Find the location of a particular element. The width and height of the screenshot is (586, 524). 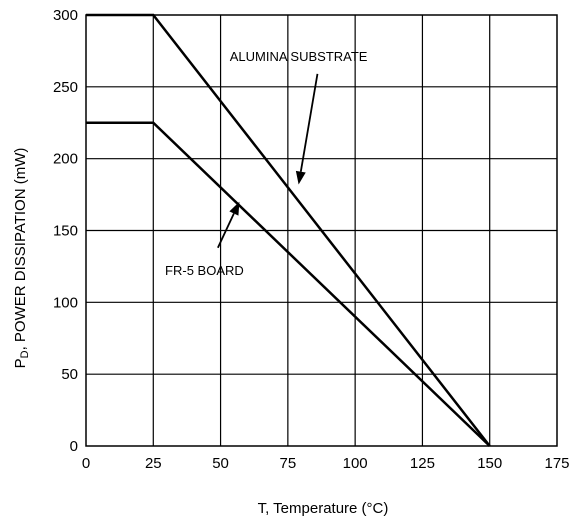

x-tick-label-75: 75 is located at coordinates (288, 463).